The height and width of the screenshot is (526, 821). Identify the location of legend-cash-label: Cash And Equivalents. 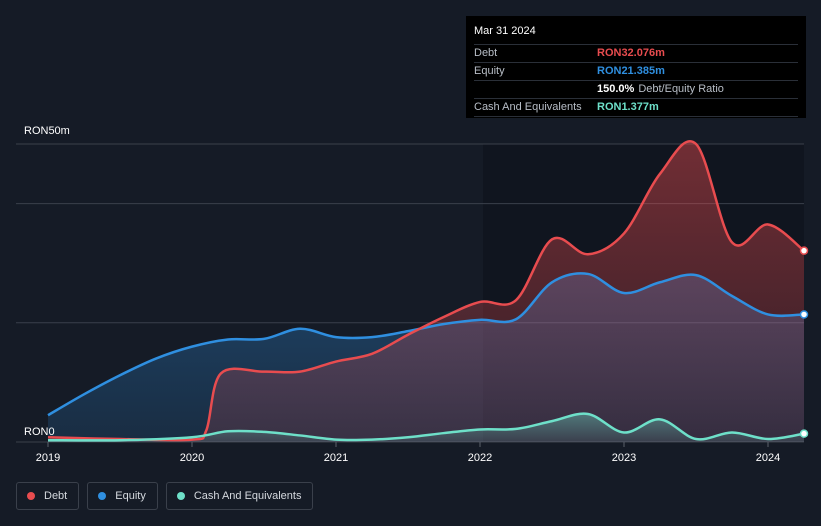
(247, 496).